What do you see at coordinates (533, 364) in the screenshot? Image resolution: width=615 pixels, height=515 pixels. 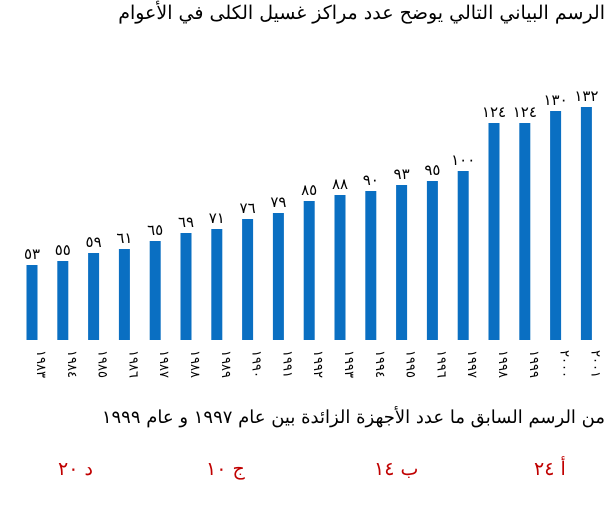 I see `tick-label-1999: ١٩٩٩` at bounding box center [533, 364].